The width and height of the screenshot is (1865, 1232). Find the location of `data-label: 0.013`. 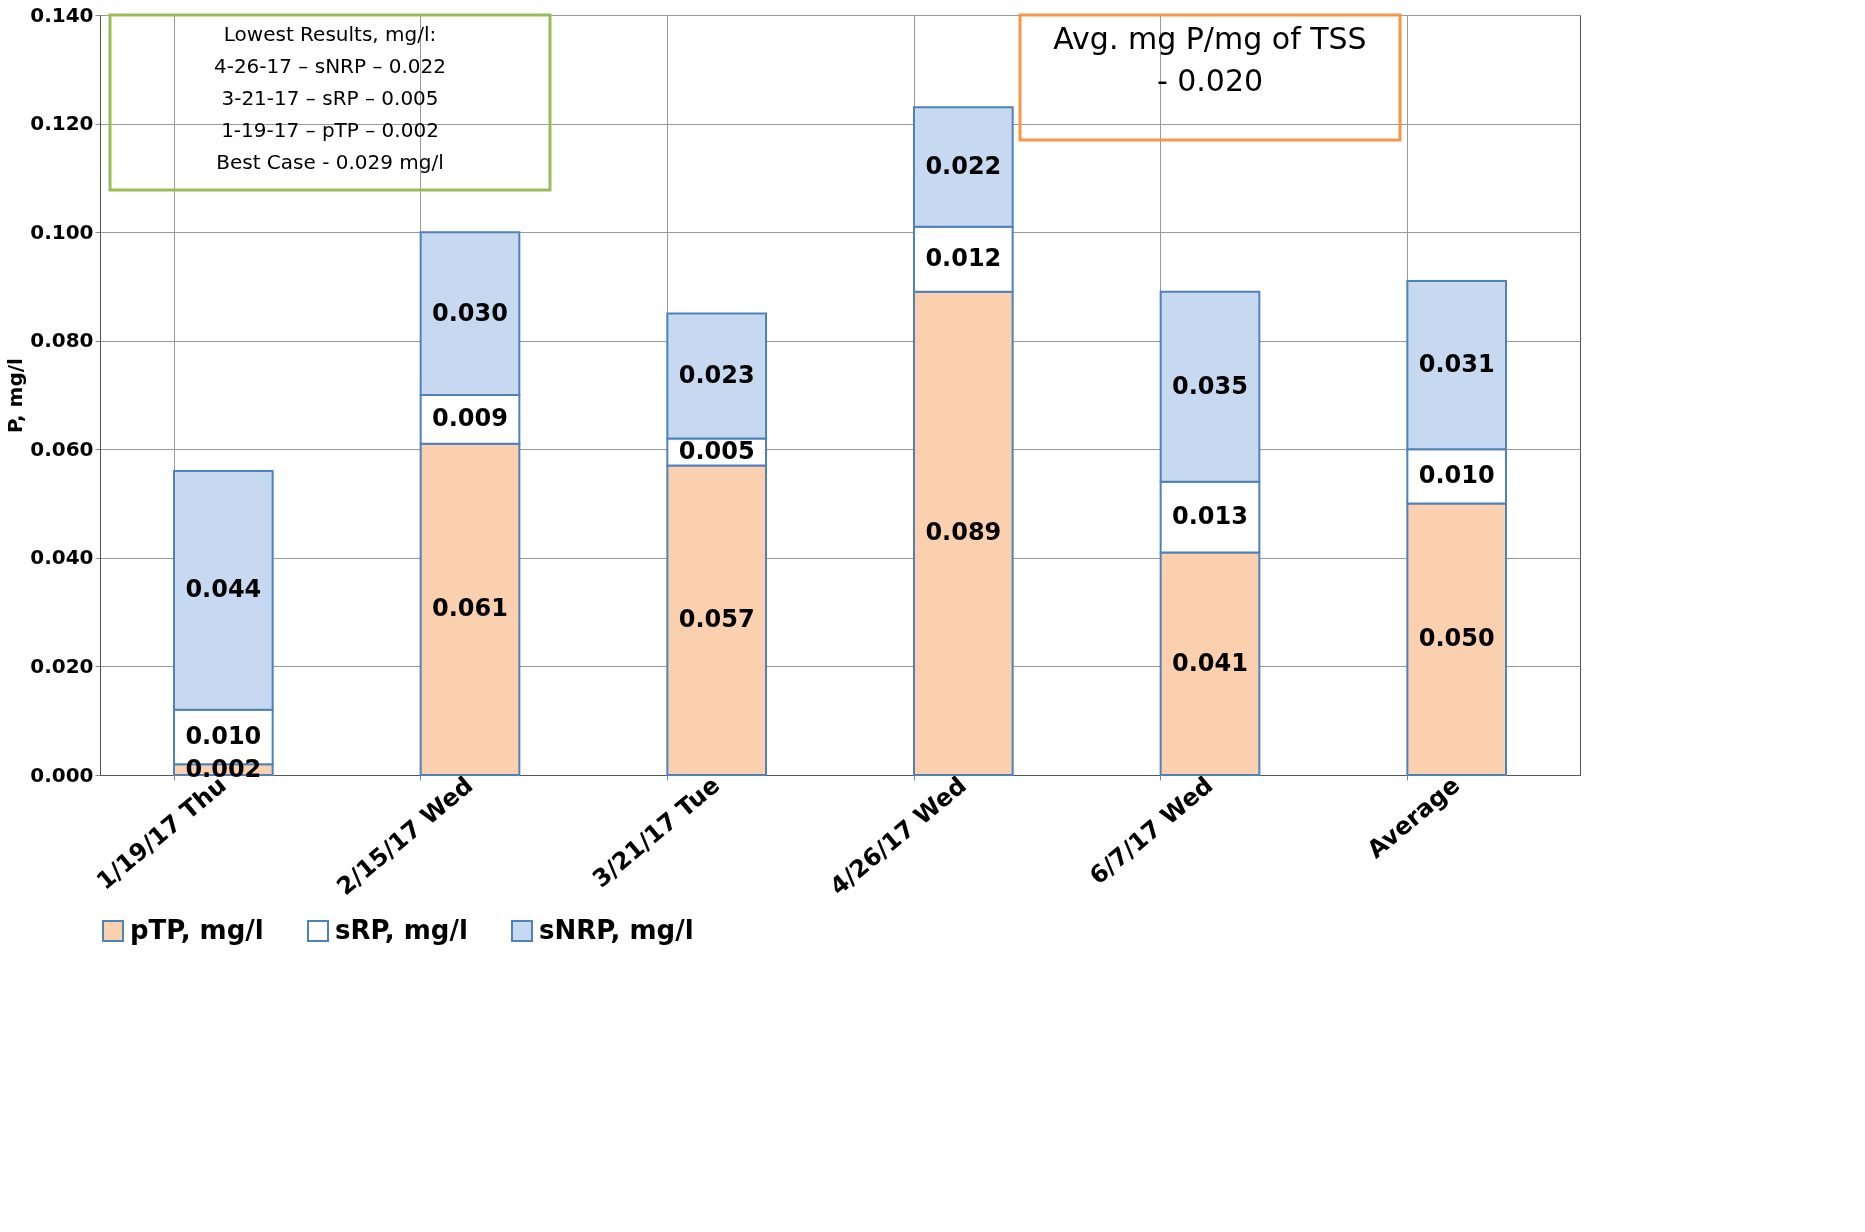

data-label: 0.013 is located at coordinates (1210, 516).